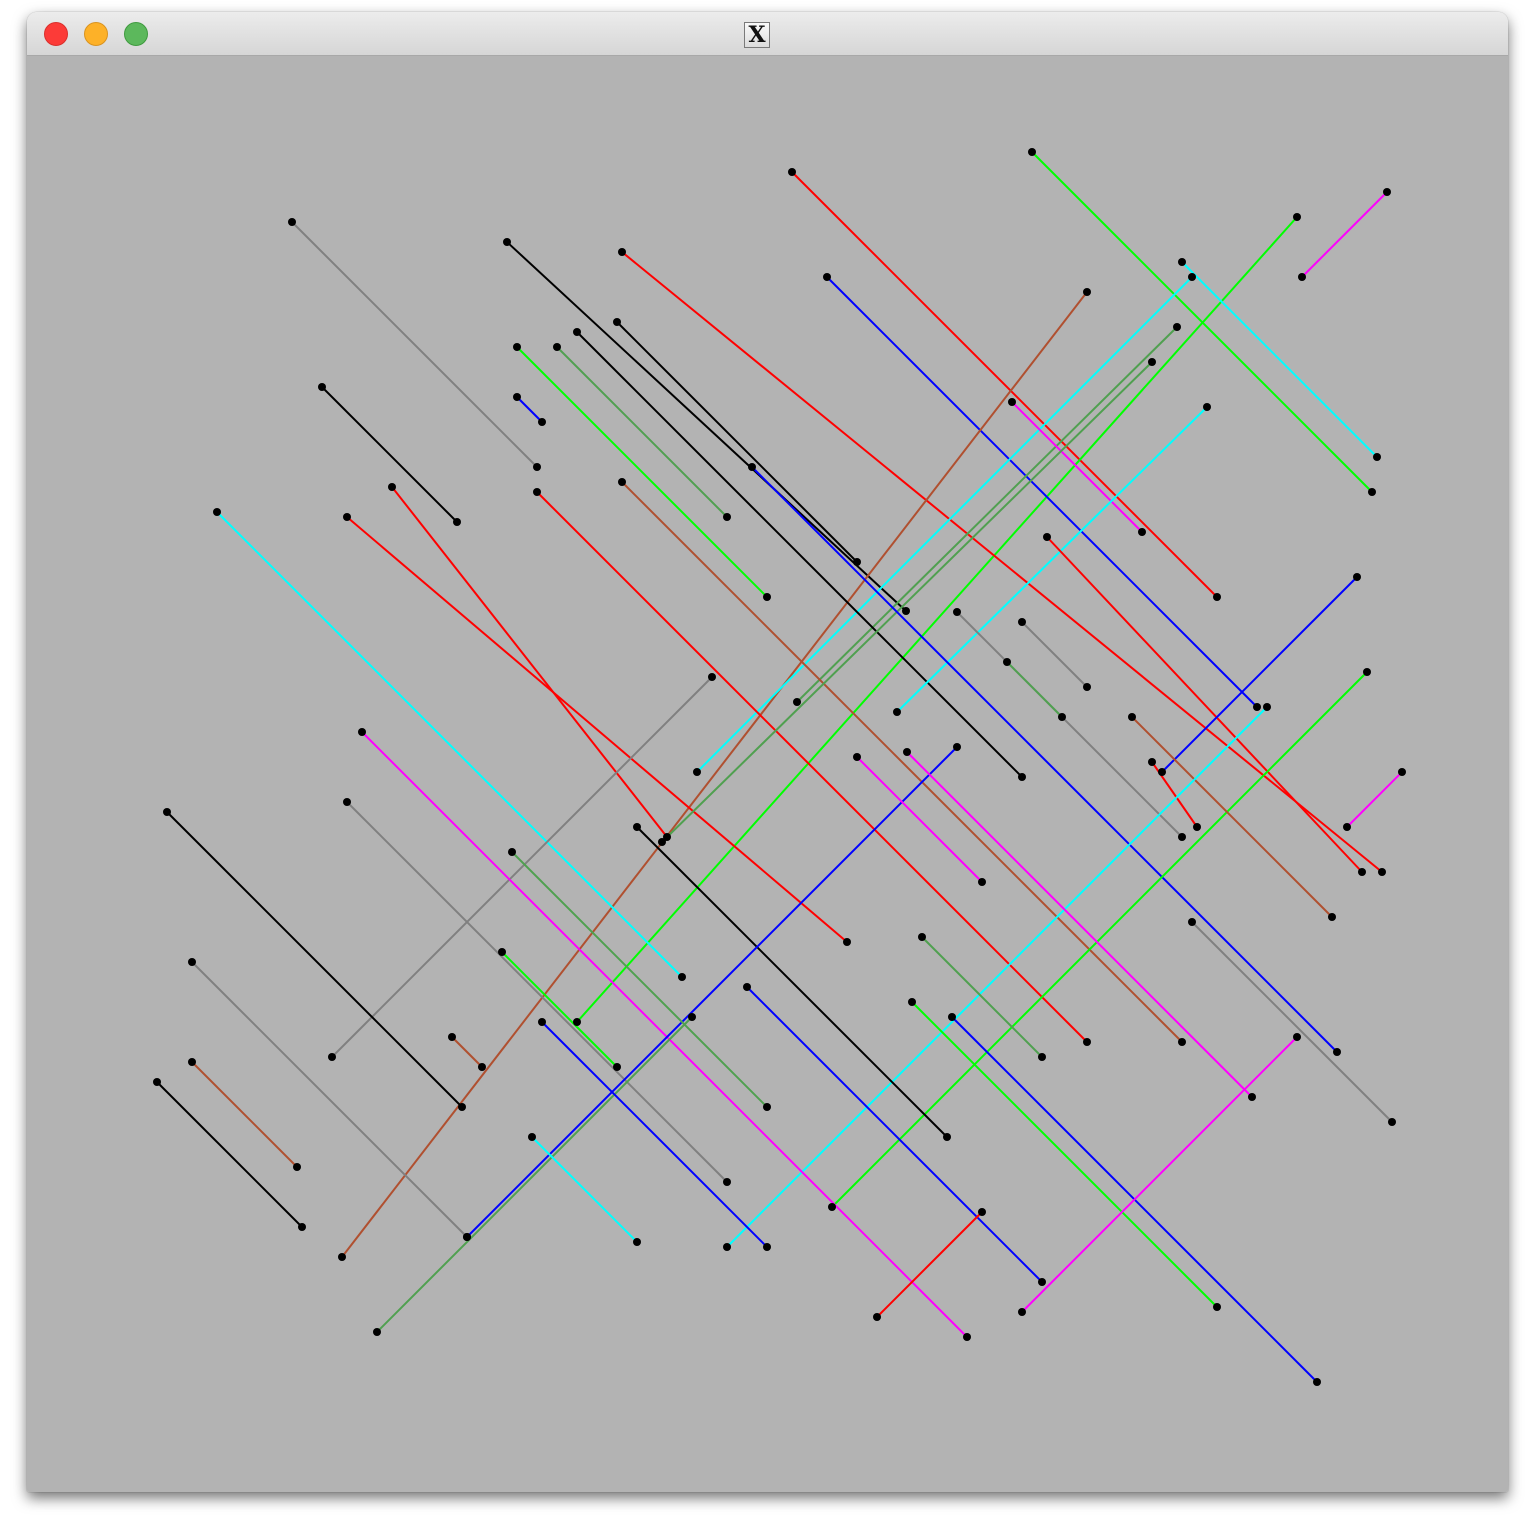  Describe the element at coordinates (757, 35) in the screenshot. I see `x11-app-icon: X` at that location.